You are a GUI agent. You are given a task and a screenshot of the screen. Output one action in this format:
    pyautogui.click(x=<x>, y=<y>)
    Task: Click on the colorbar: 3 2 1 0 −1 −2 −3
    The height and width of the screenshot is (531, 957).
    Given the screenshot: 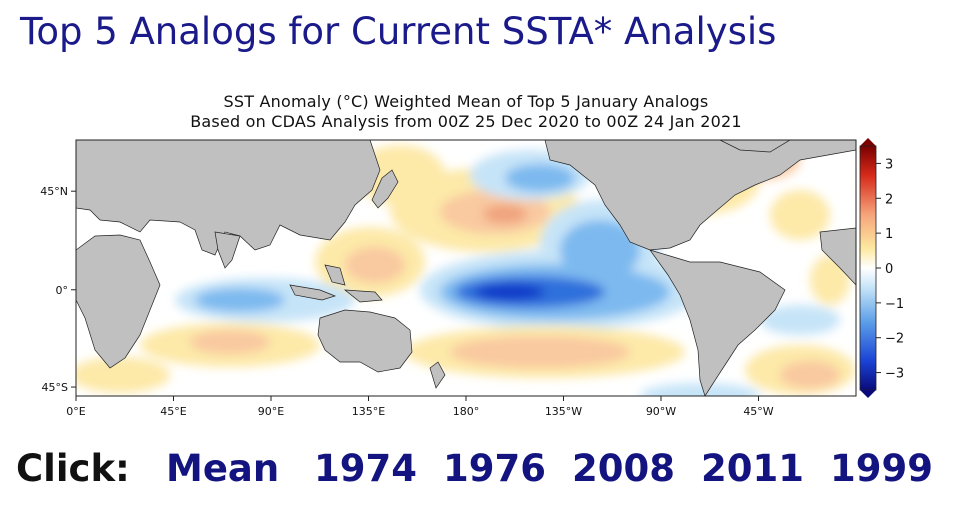 What is the action you would take?
    pyautogui.click(x=881, y=268)
    